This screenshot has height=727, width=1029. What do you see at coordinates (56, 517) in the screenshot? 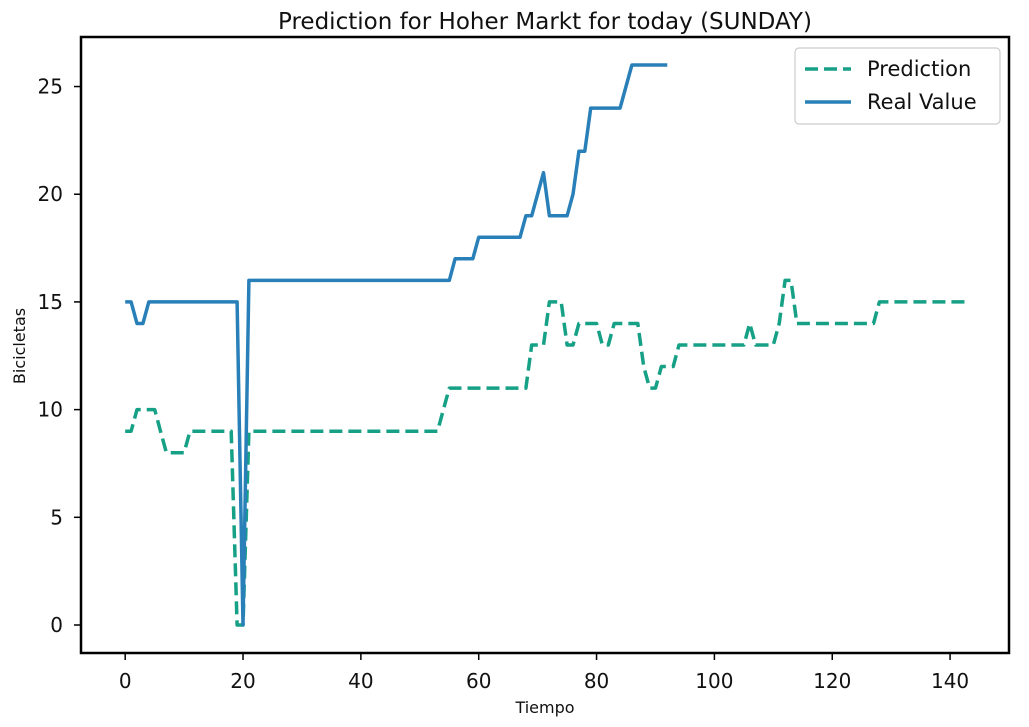
I see `y-tick-label: 5` at bounding box center [56, 517].